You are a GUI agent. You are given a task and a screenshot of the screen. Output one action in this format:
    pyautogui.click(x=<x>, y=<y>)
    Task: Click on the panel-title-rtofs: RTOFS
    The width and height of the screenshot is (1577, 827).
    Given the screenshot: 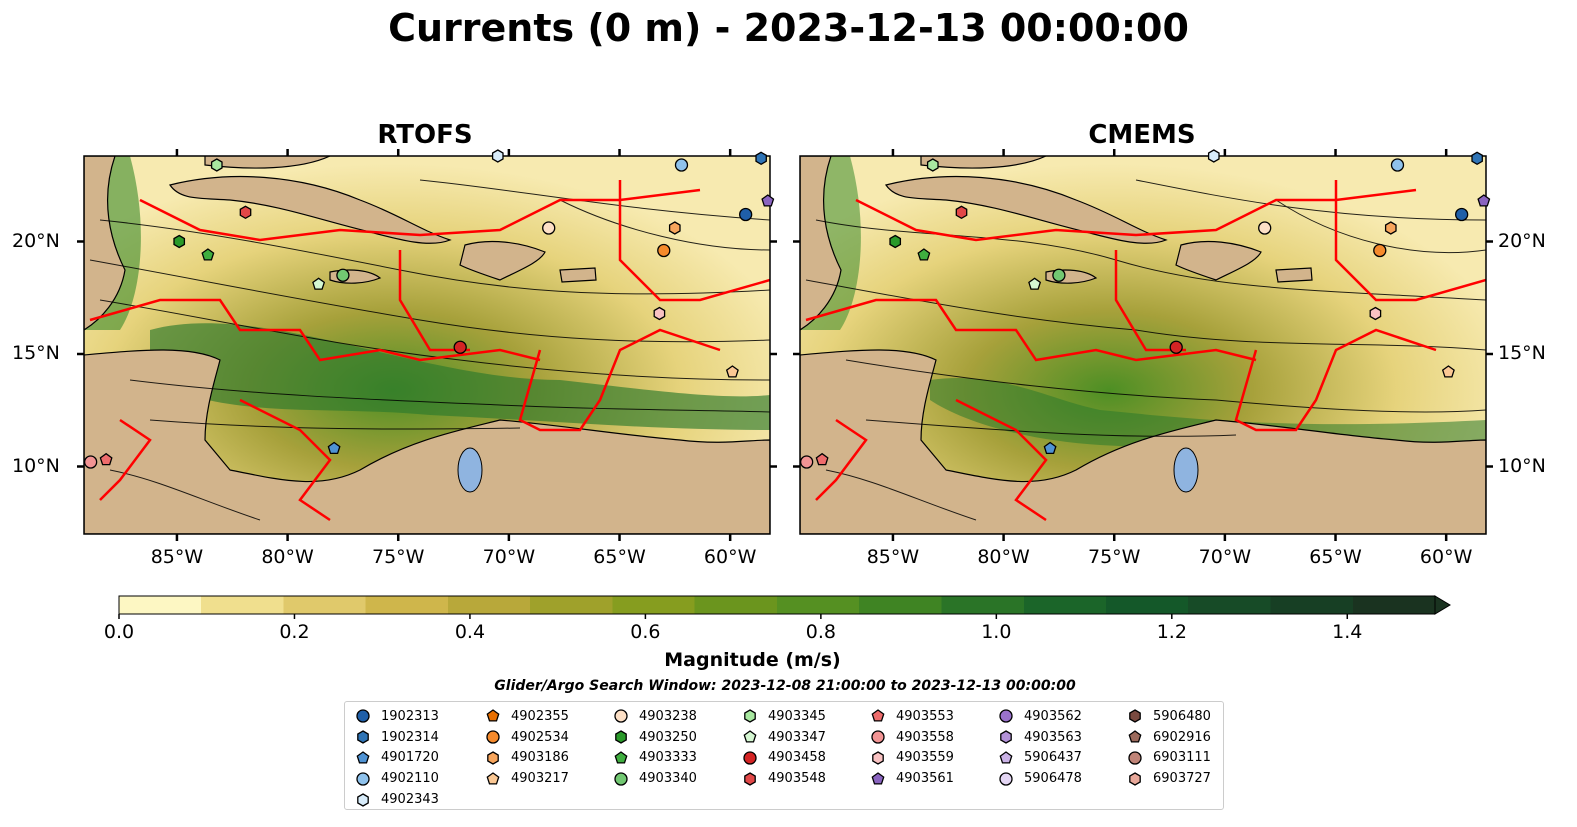 What is the action you would take?
    pyautogui.click(x=425, y=135)
    